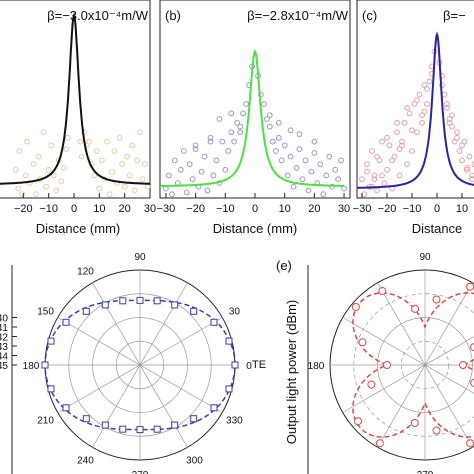 This screenshot has width=474, height=474. What do you see at coordinates (85, 272) in the screenshot?
I see `panel-d-angle-label: 120` at bounding box center [85, 272].